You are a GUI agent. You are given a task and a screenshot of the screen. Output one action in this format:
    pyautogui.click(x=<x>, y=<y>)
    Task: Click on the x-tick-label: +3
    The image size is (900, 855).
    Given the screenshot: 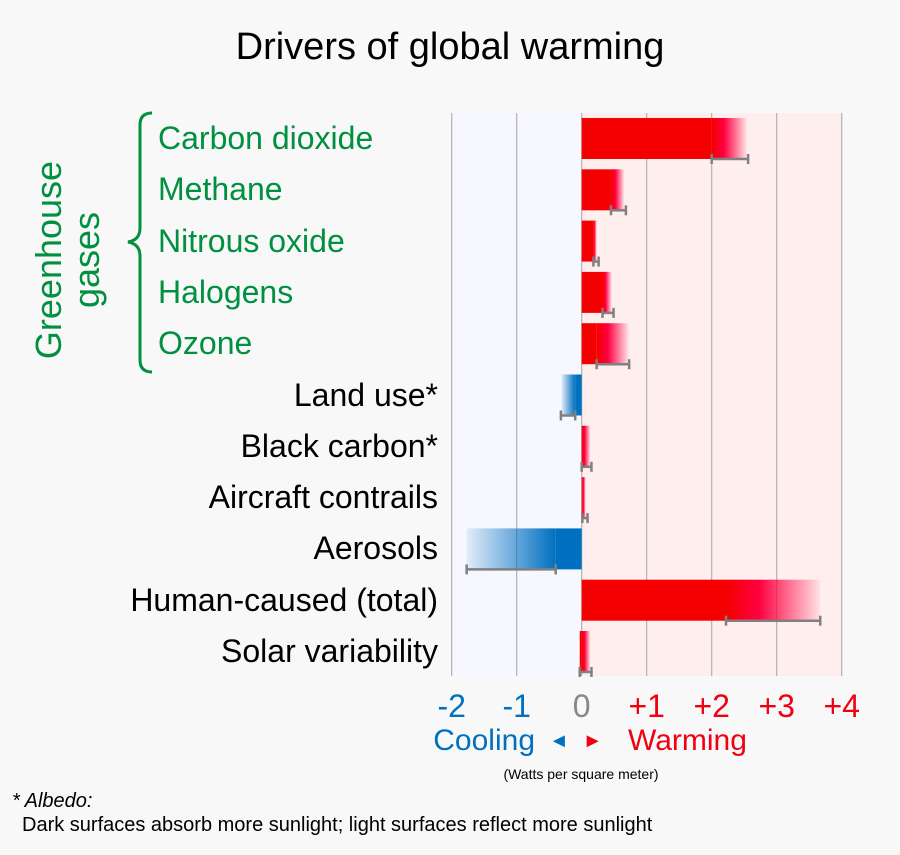 What is the action you would take?
    pyautogui.click(x=776, y=706)
    